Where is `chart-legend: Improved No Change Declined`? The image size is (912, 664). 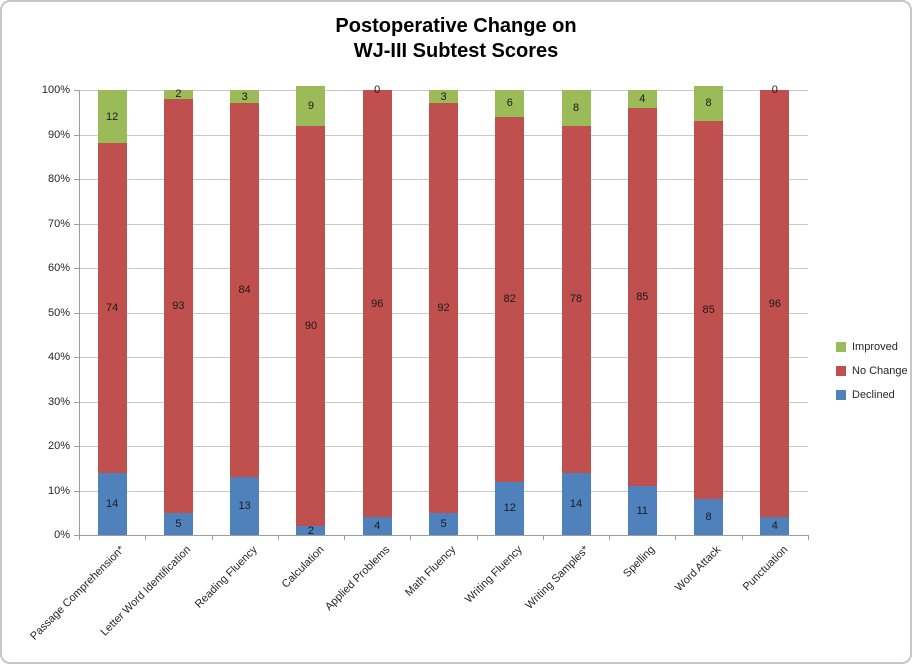 chart-legend: Improved No Change Declined is located at coordinates (872, 371).